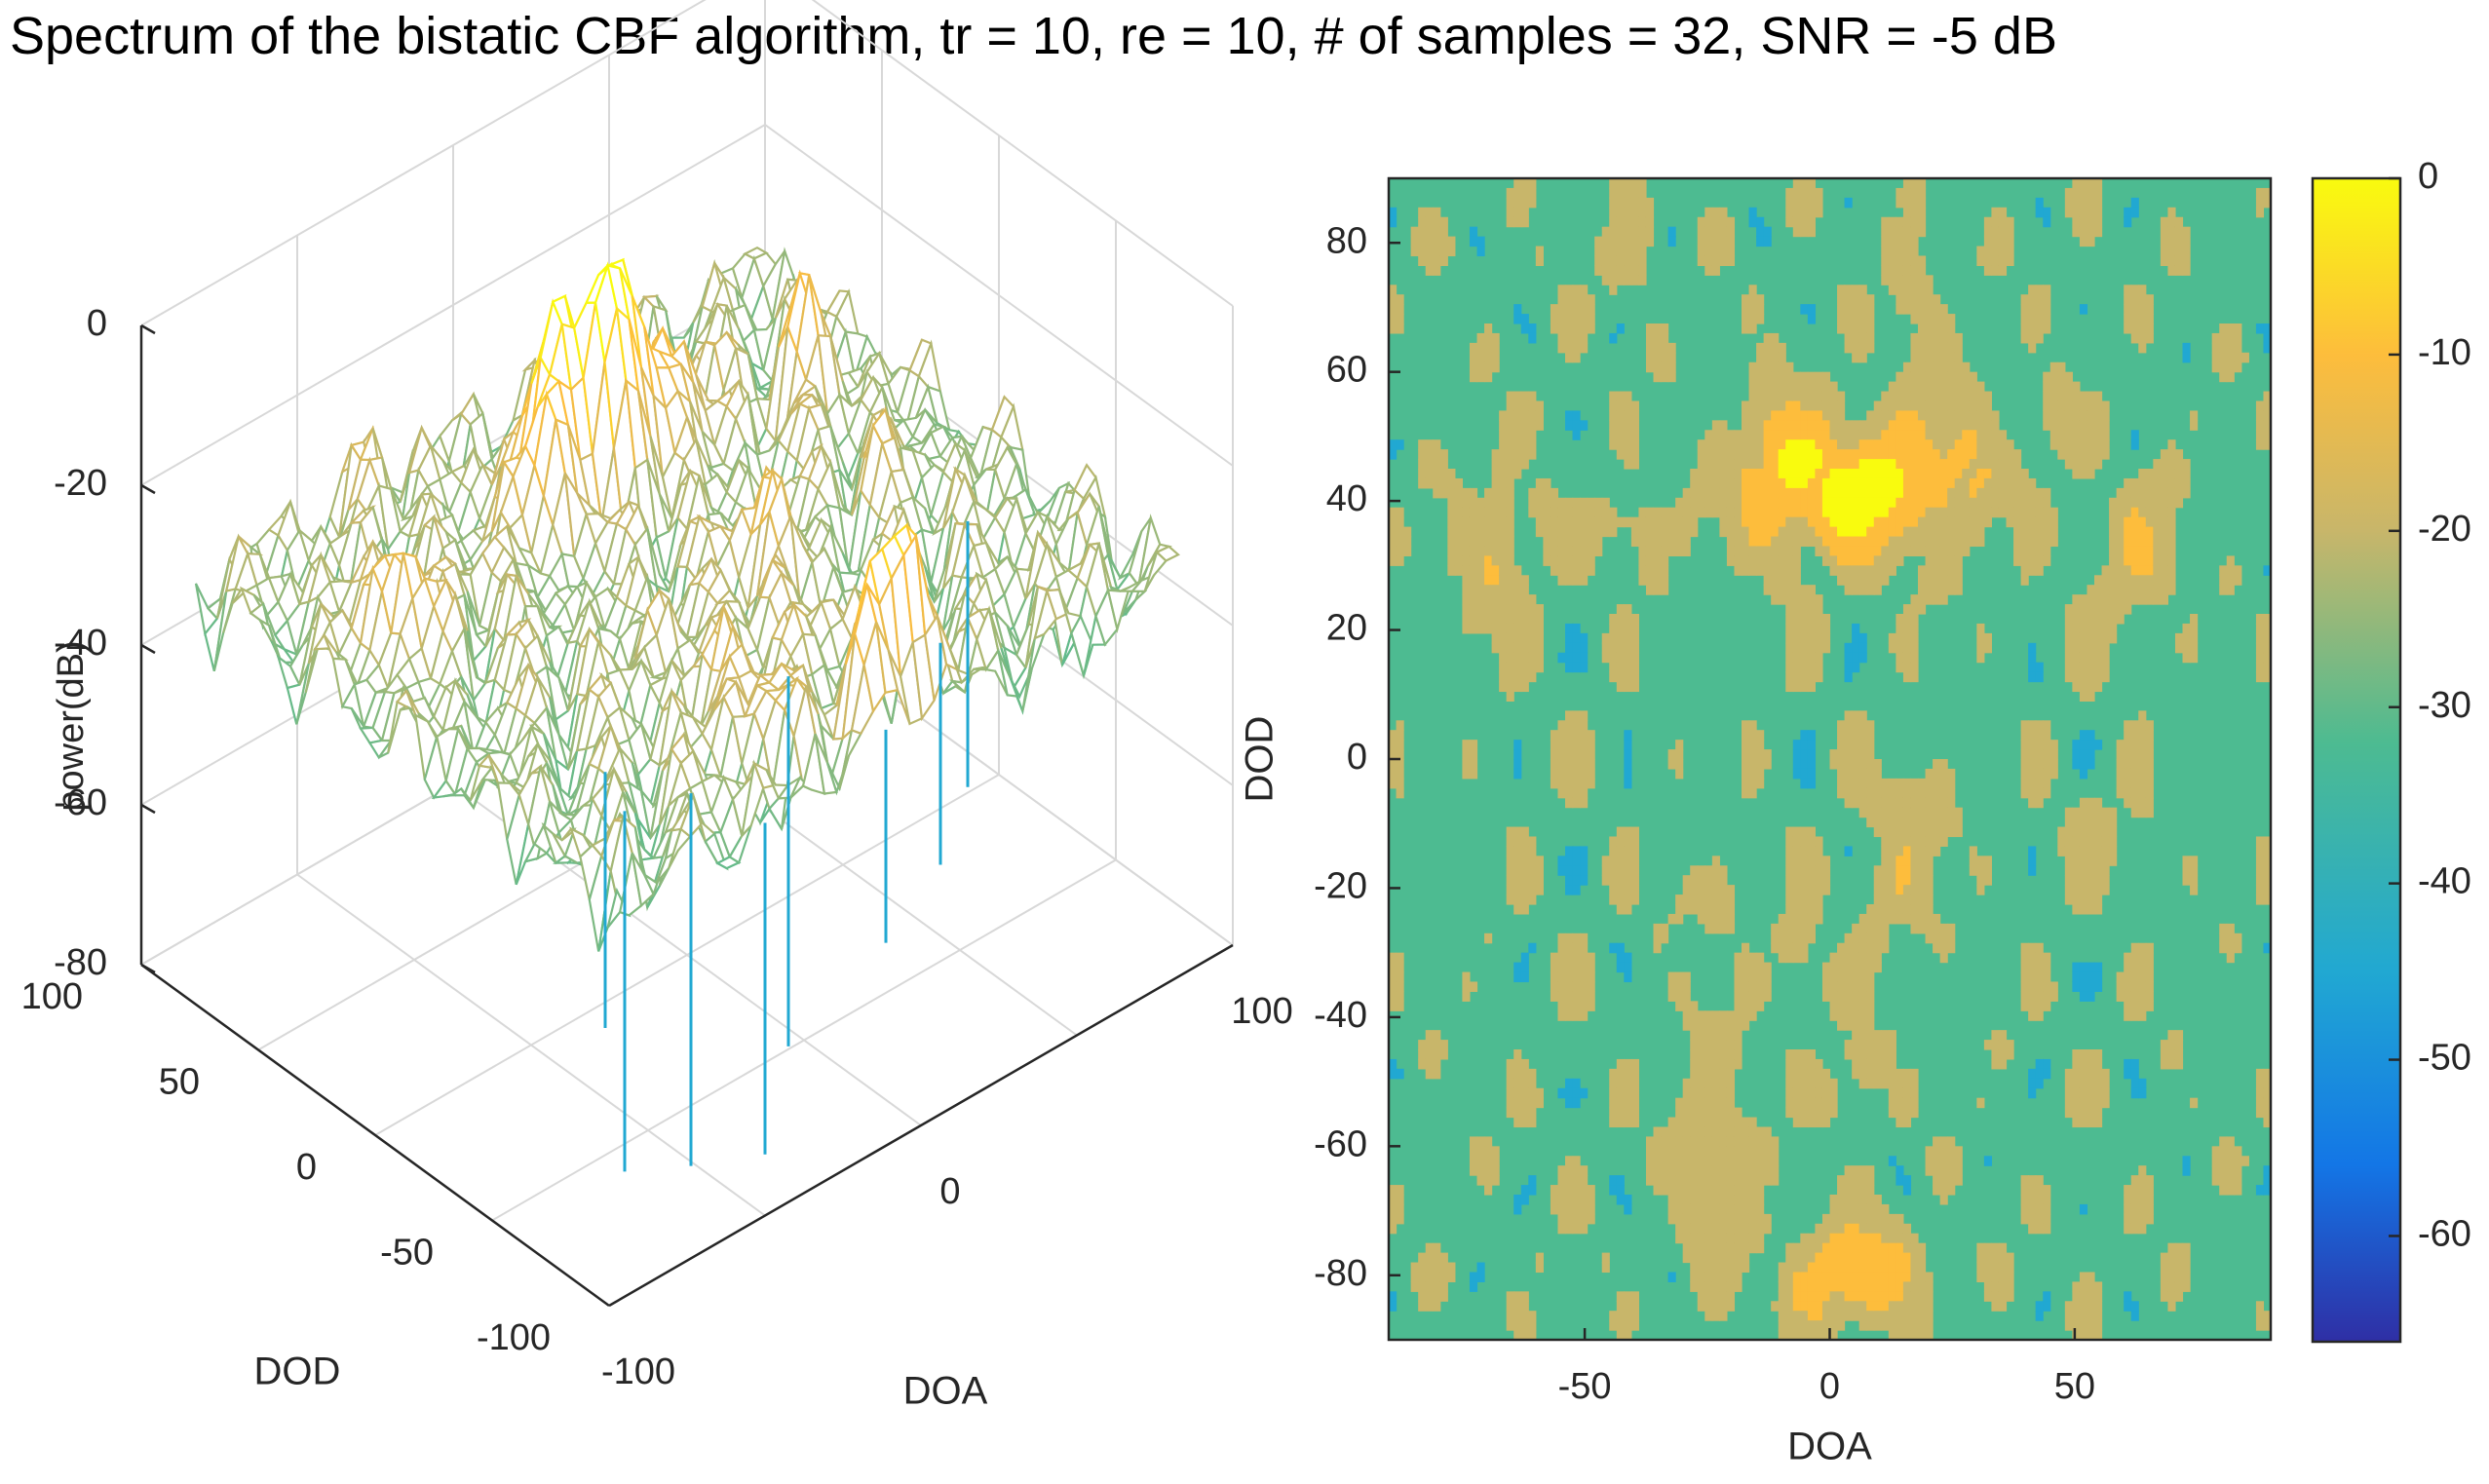 The height and width of the screenshot is (1484, 2489). Describe the element at coordinates (407, 1253) in the screenshot. I see `dod-tick-label: -50` at that location.